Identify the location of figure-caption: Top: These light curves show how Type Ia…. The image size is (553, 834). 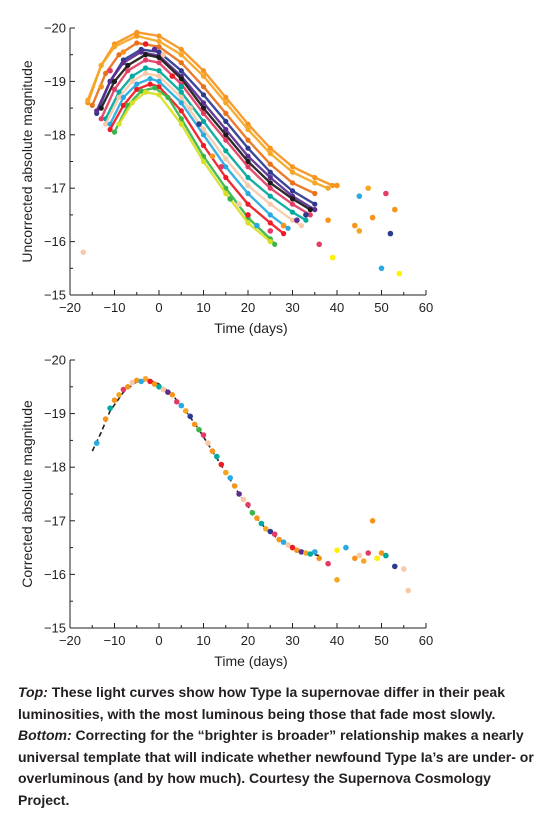
(278, 746).